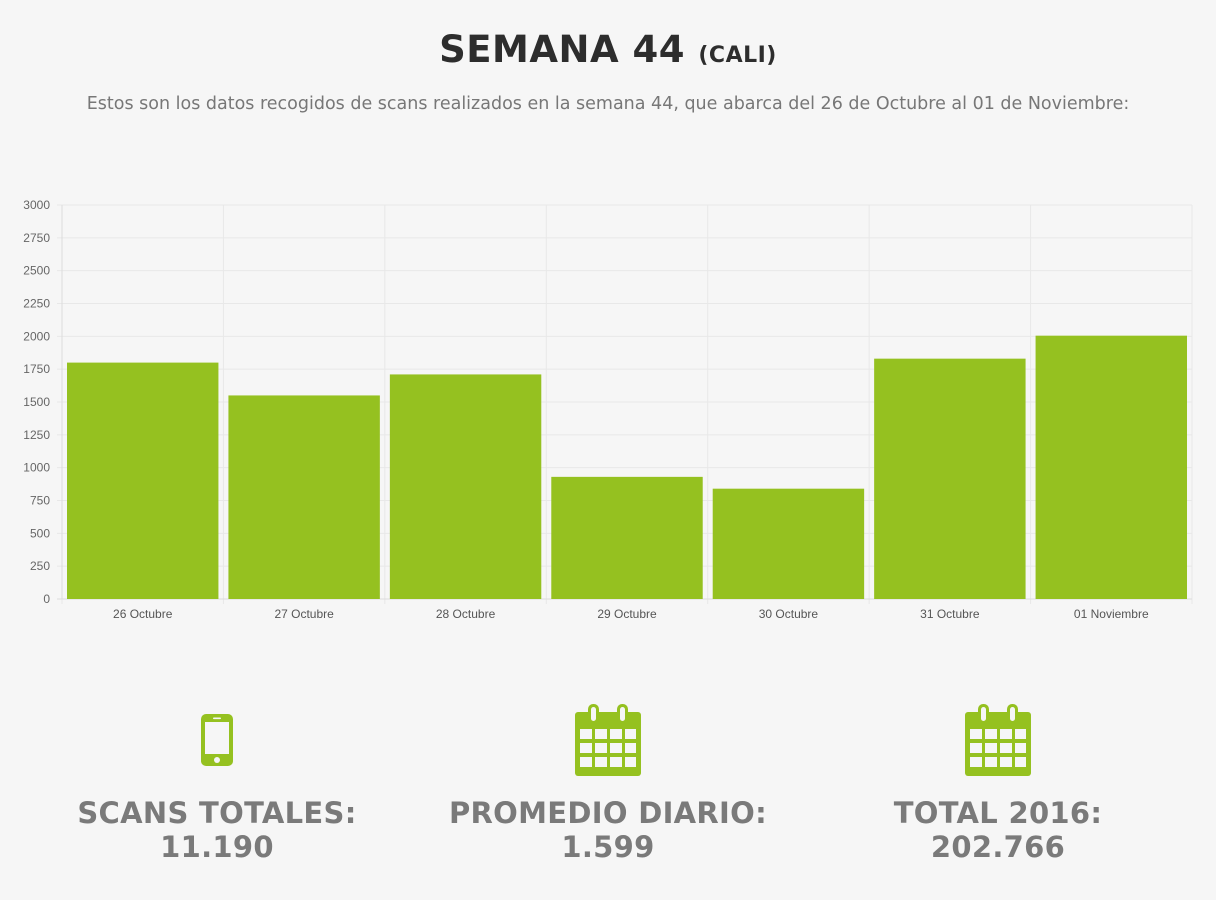 The width and height of the screenshot is (1216, 900). What do you see at coordinates (304, 614) in the screenshot?
I see `x-tick-label: 27 Octubre` at bounding box center [304, 614].